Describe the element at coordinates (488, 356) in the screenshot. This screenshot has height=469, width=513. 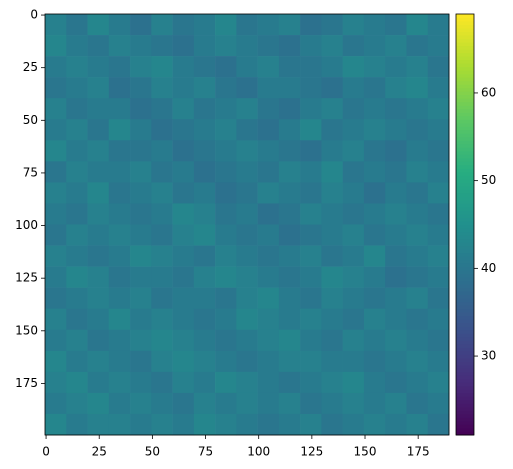
I see `colorbar-tick-label: 30` at that location.